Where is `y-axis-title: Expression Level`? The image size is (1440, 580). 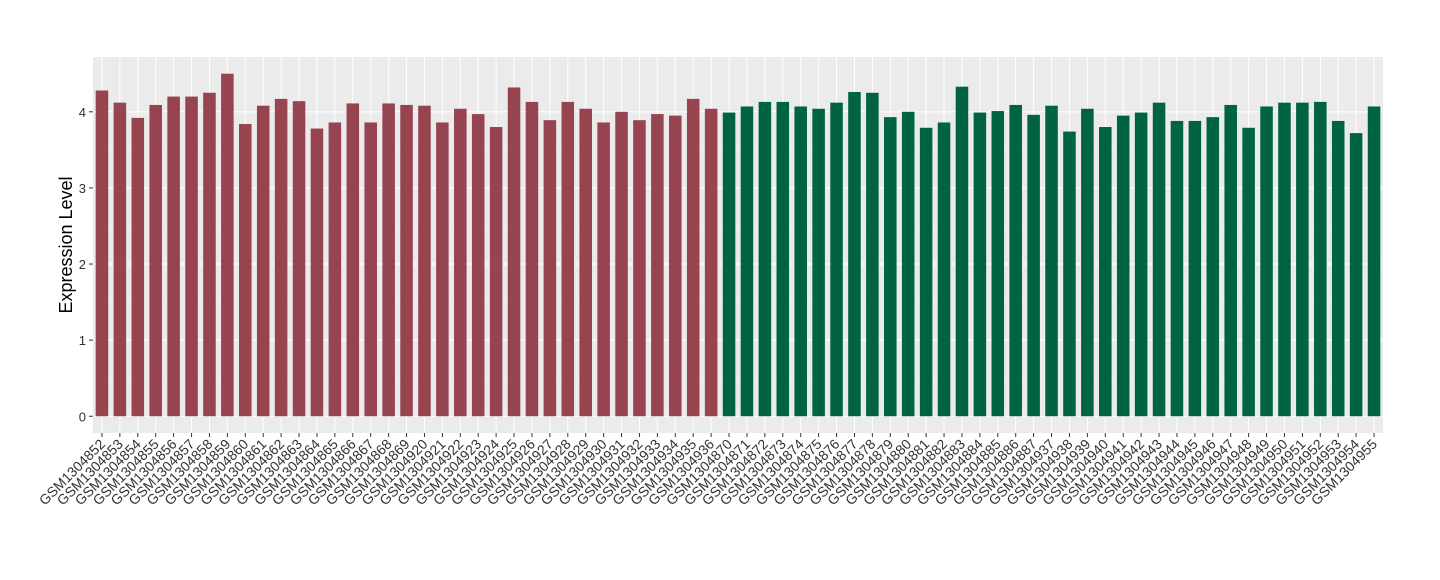 y-axis-title: Expression Level is located at coordinates (66, 244).